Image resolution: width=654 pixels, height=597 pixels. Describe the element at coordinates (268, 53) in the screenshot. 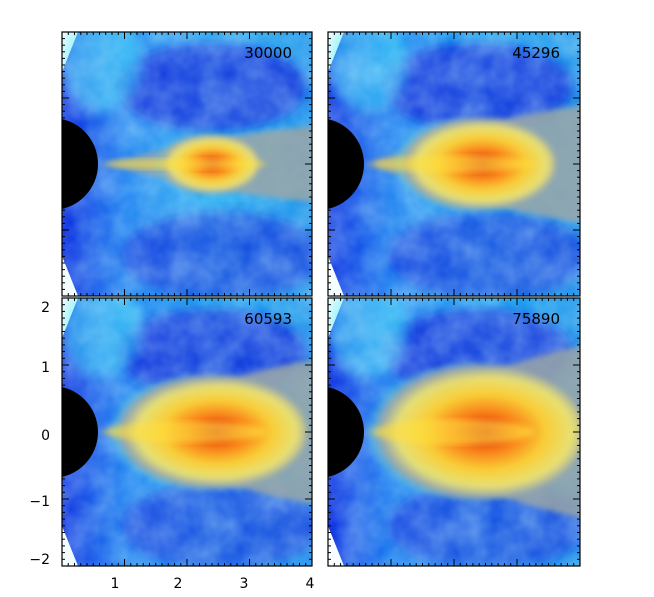

I see `panel-time-label: 30000` at that location.